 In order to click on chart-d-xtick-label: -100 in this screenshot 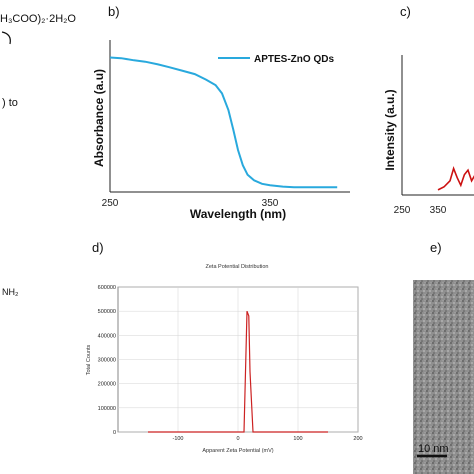, I will do `click(177, 439)`.